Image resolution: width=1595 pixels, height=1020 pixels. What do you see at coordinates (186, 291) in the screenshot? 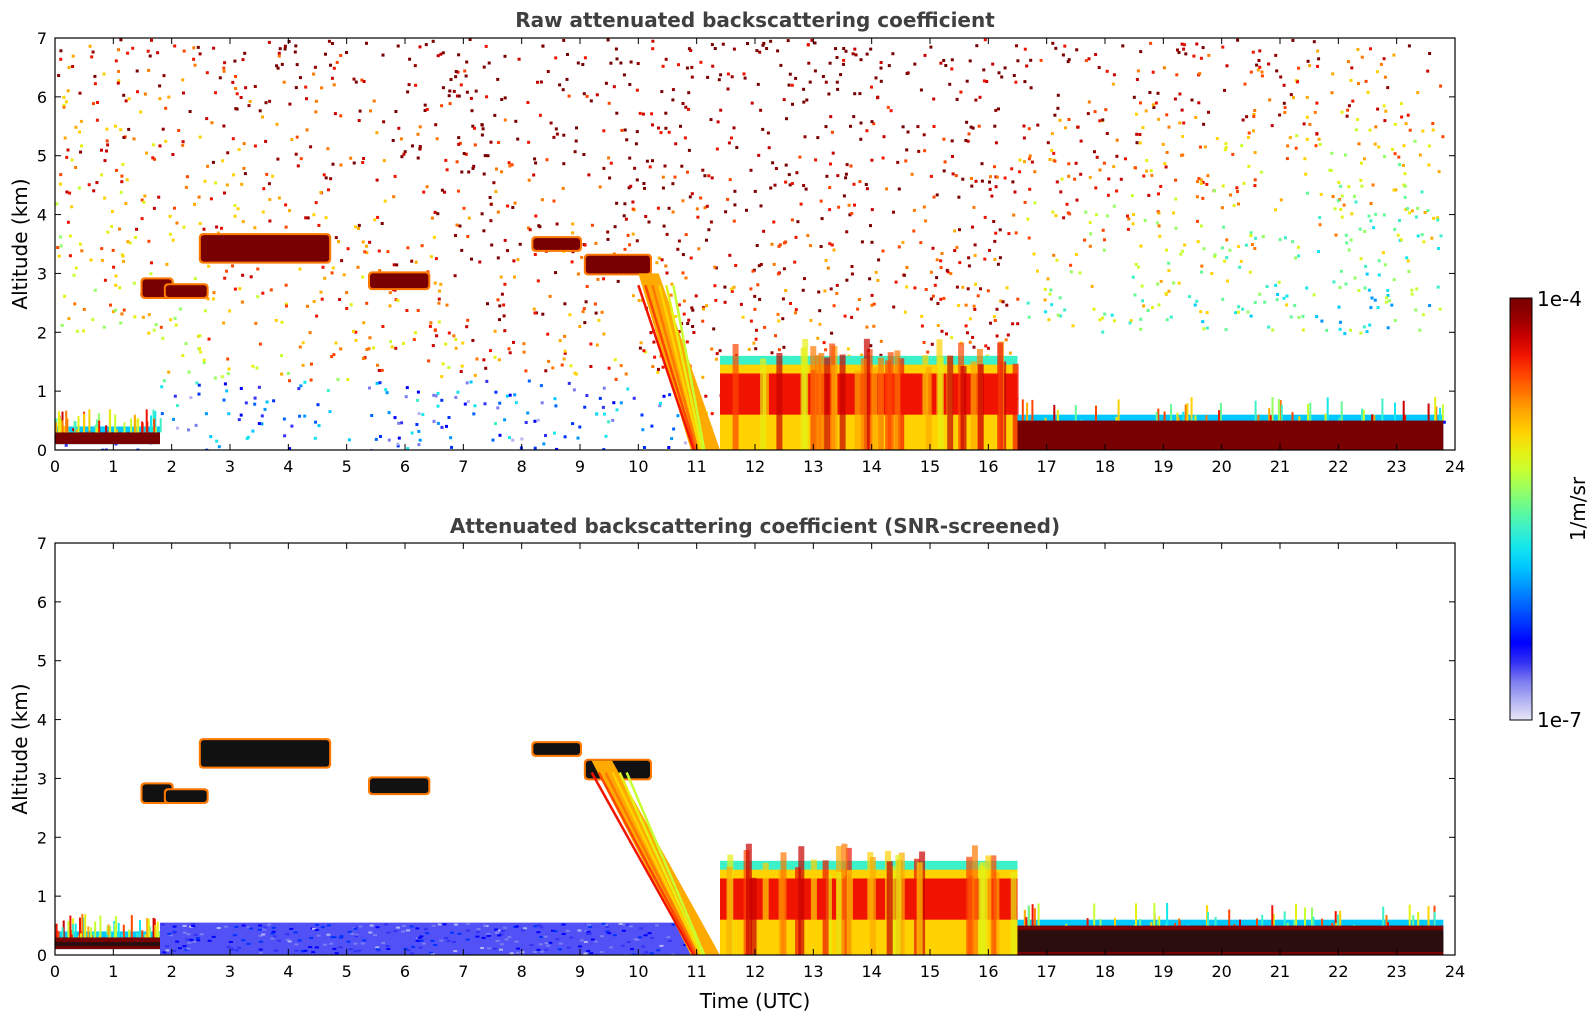
I see `cloud-core` at bounding box center [186, 291].